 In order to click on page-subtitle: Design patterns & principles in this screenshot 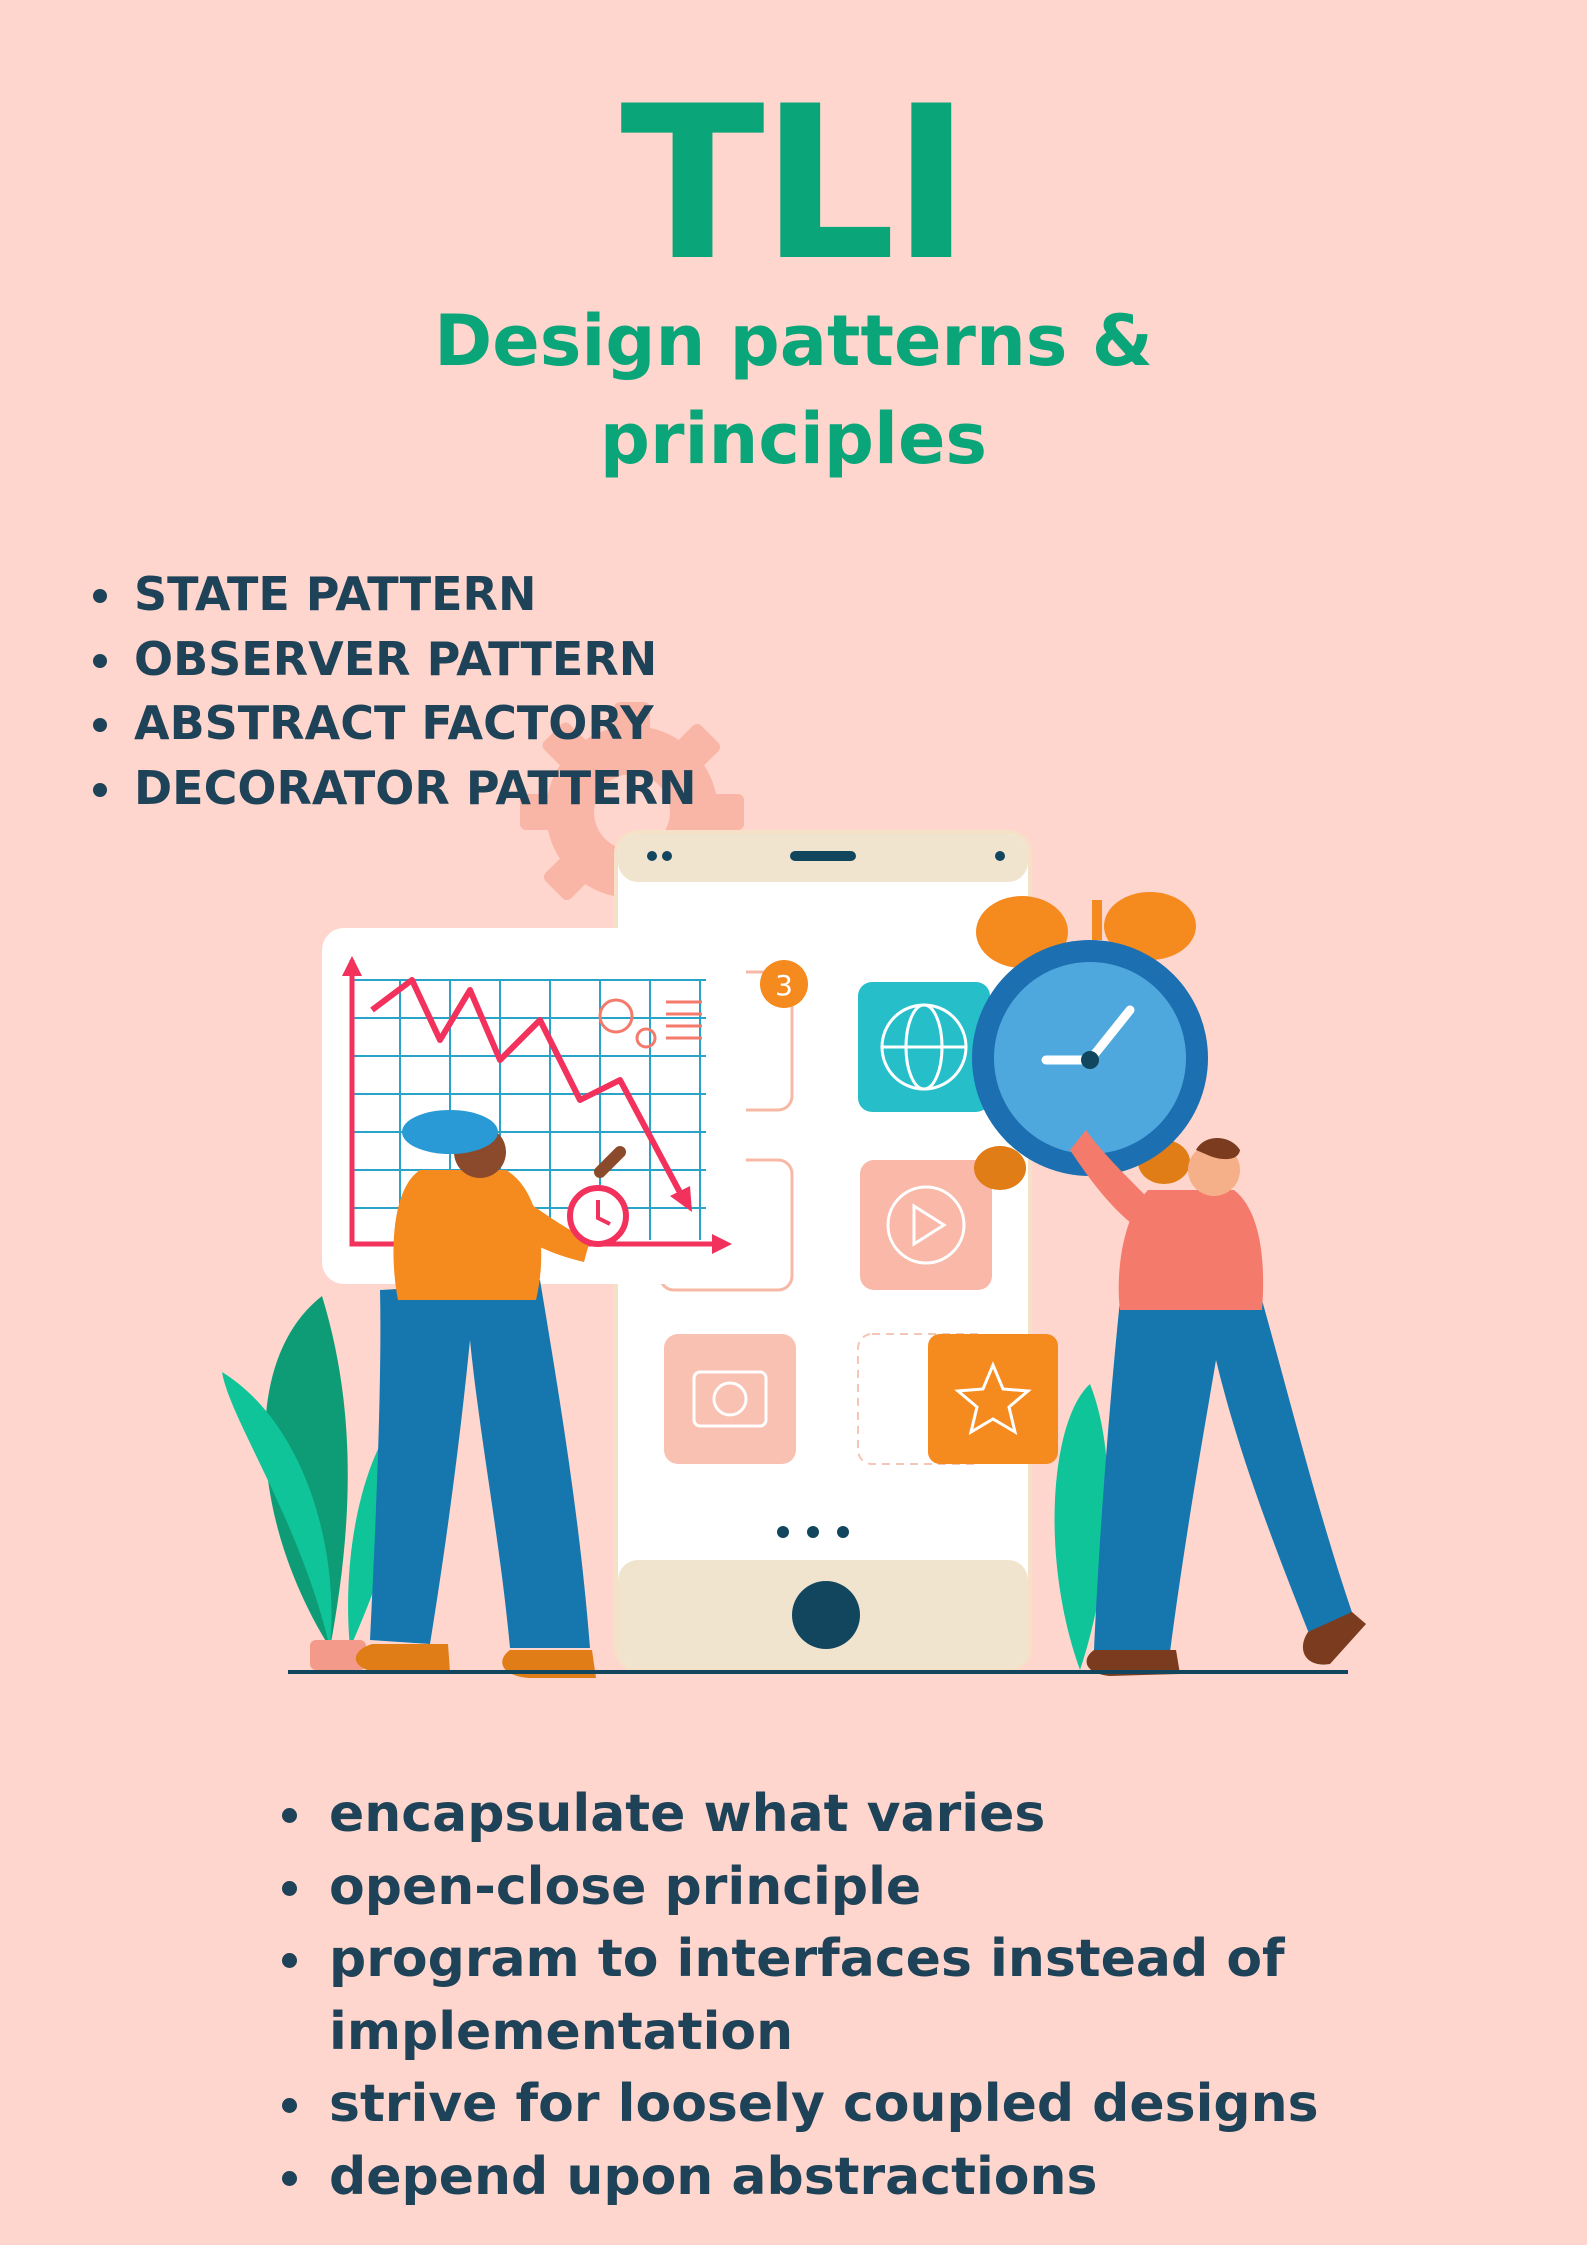, I will do `click(793, 390)`.